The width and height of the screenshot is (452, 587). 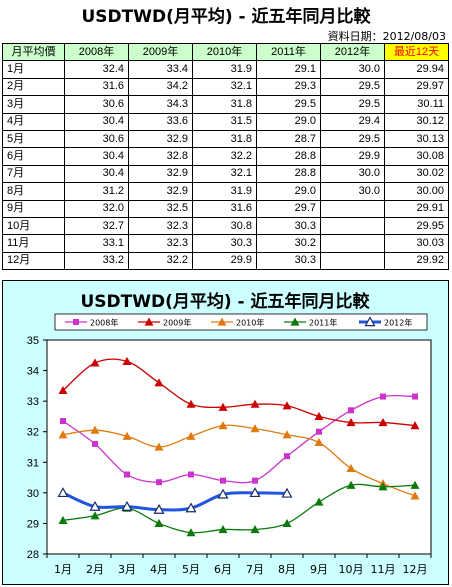 I want to click on x-tick-label: 2月, so click(x=95, y=569).